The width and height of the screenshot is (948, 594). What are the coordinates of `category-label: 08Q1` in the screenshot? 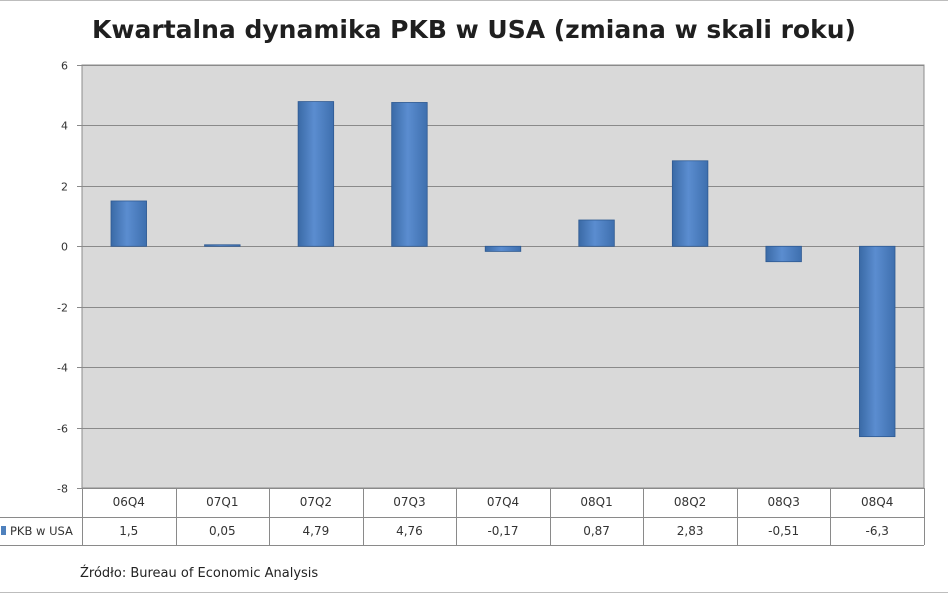 It's located at (596, 502).